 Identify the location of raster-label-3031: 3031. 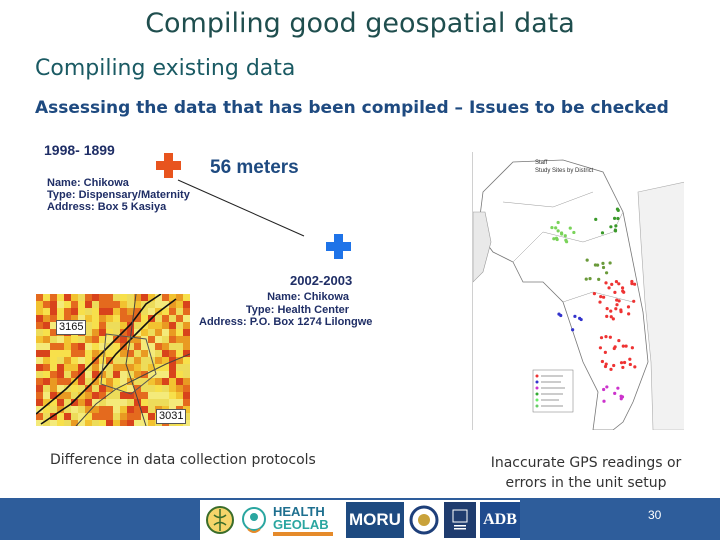
(171, 416).